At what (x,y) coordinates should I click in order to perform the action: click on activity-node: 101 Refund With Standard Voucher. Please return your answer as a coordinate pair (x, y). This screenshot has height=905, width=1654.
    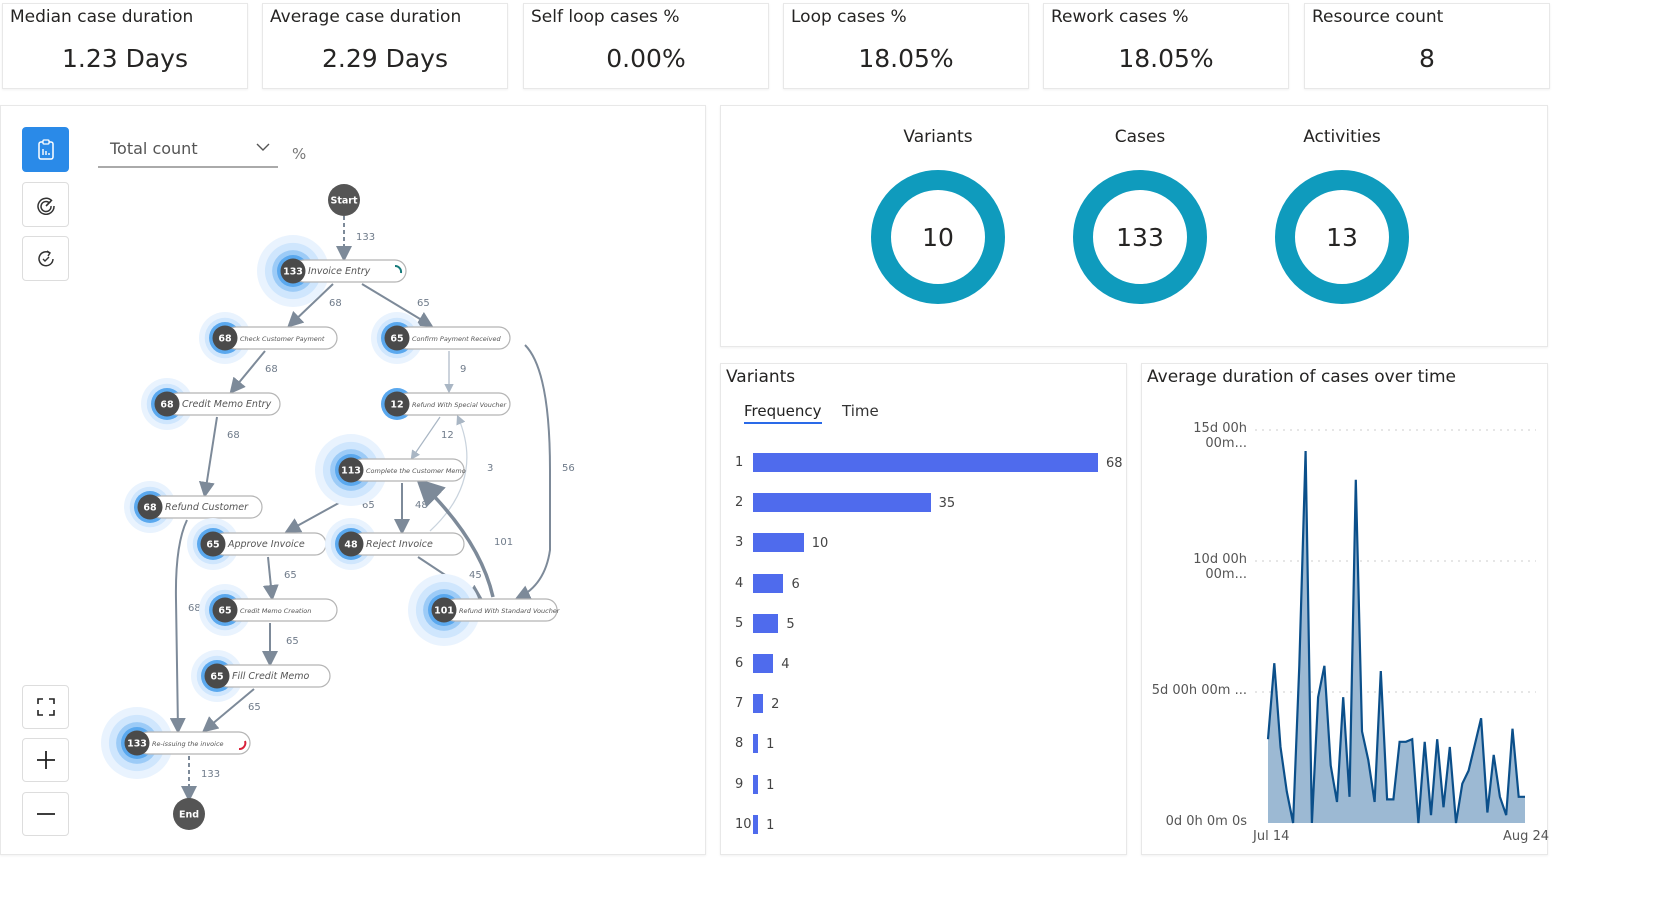
    Looking at the image, I should click on (484, 610).